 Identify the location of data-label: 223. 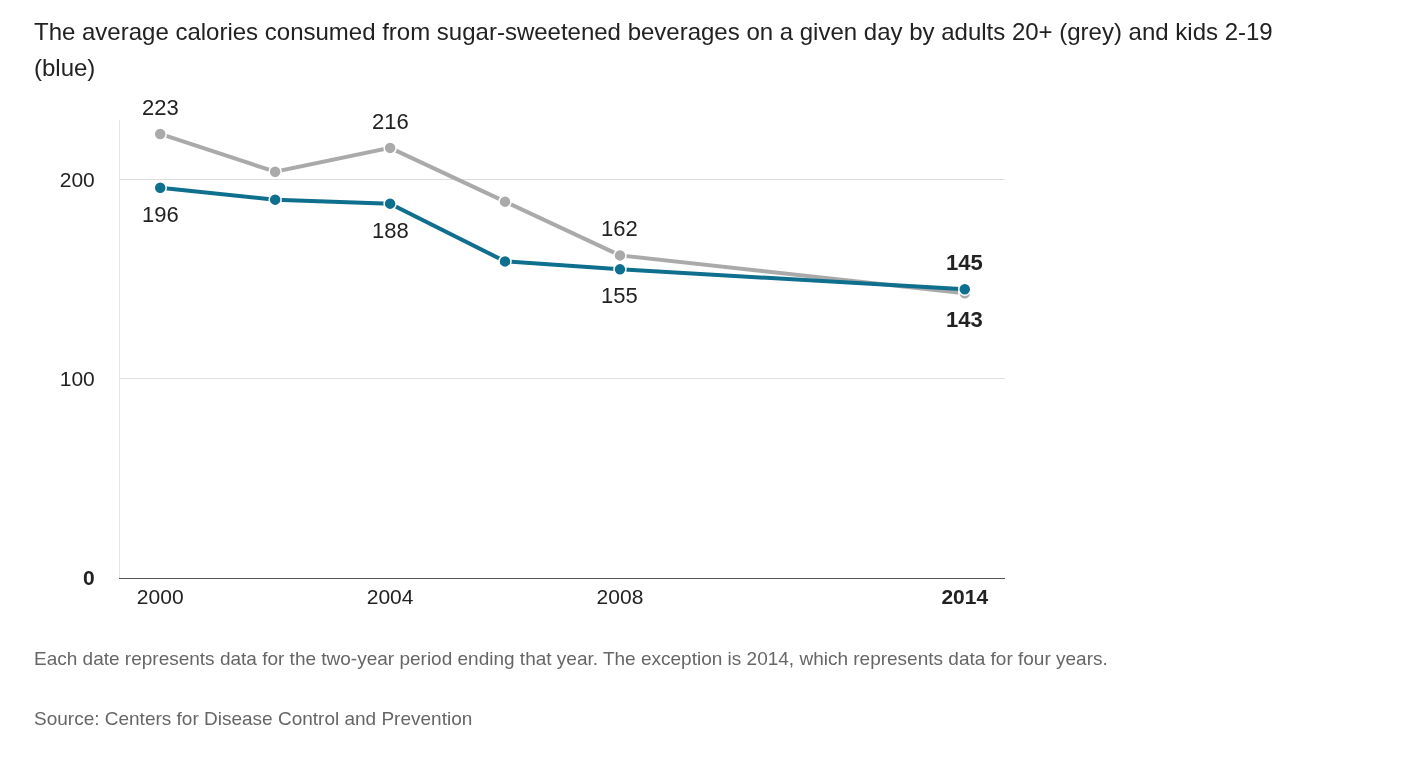
(160, 107).